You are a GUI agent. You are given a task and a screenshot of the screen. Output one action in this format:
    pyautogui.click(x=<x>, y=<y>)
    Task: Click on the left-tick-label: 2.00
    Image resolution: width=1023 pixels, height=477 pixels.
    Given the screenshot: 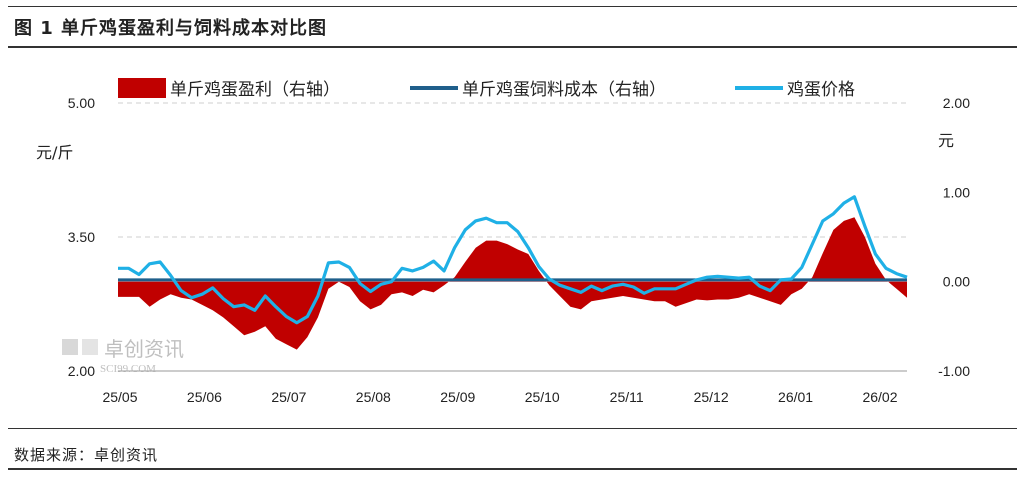 What is the action you would take?
    pyautogui.click(x=81, y=371)
    